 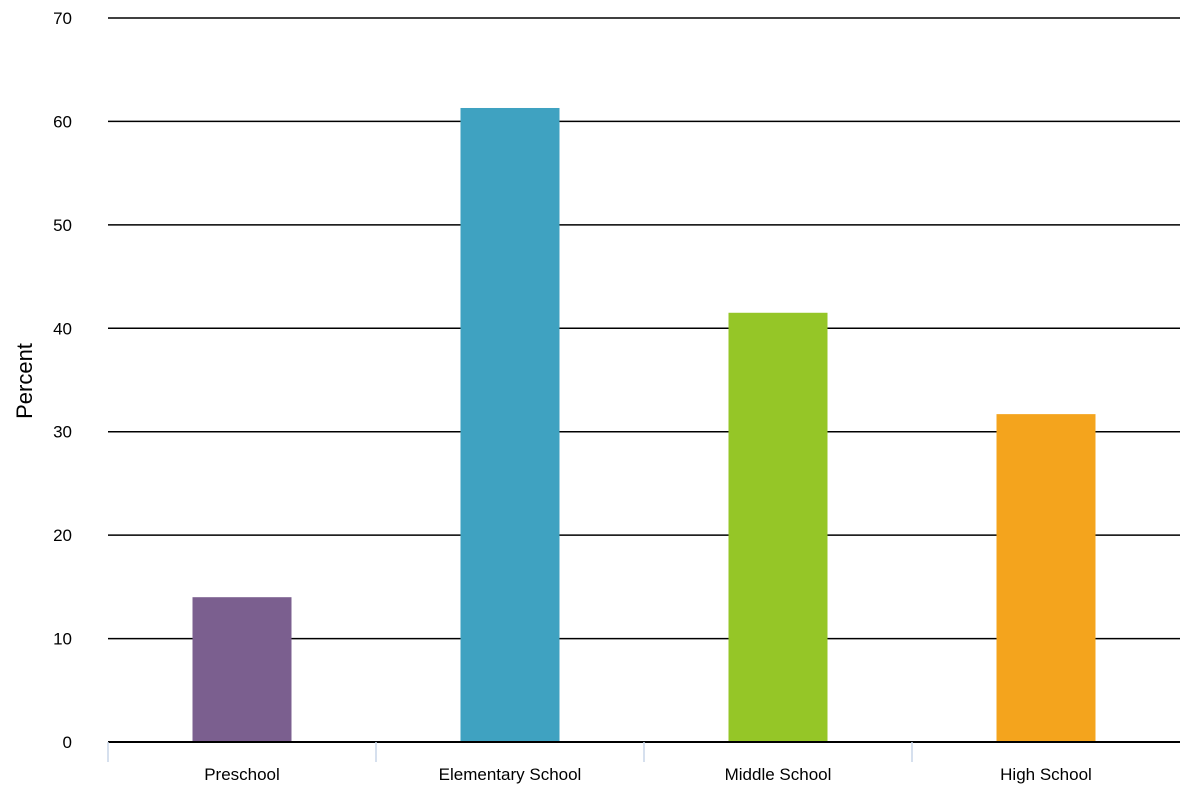 I want to click on y-axis-label: Percent, so click(x=24, y=381).